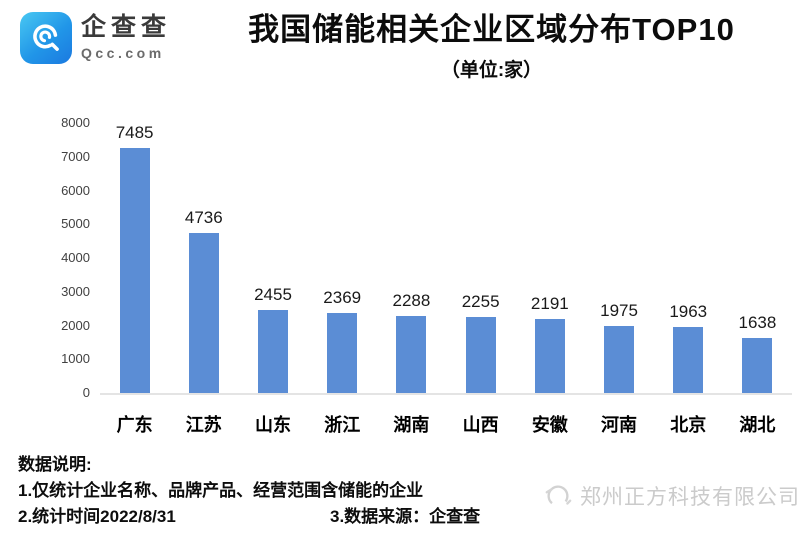 The height and width of the screenshot is (546, 811). I want to click on y-axis-tick-label: 8000, so click(75, 122).